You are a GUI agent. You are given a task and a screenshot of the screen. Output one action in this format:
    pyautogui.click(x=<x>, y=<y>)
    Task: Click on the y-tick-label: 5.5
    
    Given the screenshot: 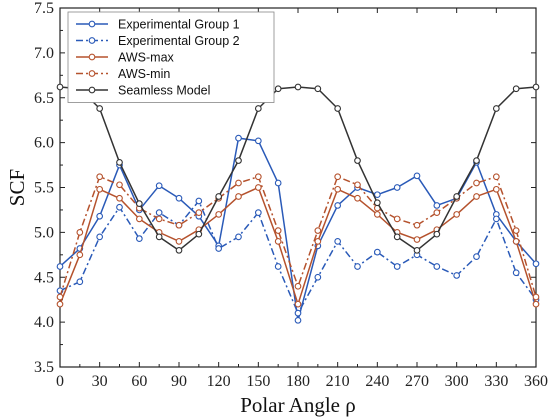 What is the action you would take?
    pyautogui.click(x=44, y=188)
    